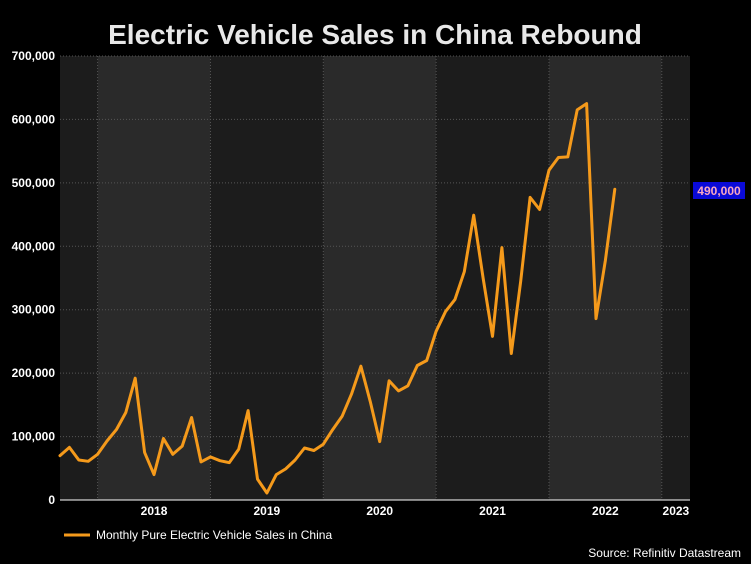 The height and width of the screenshot is (564, 751). What do you see at coordinates (379, 511) in the screenshot?
I see `x-tick-label: 2020` at bounding box center [379, 511].